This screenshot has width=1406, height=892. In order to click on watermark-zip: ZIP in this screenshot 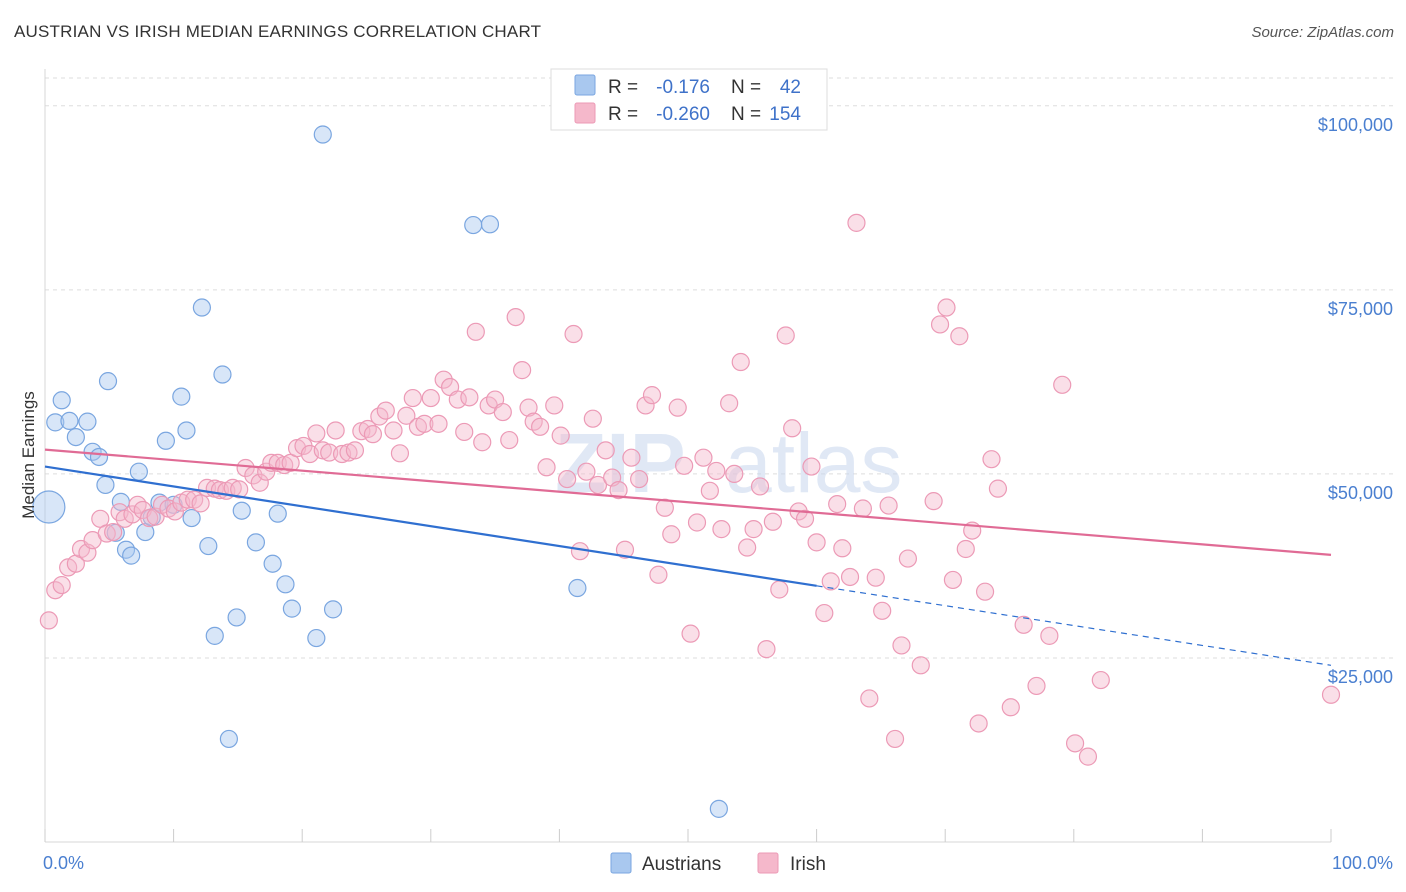, I will do `click(620, 463)`.